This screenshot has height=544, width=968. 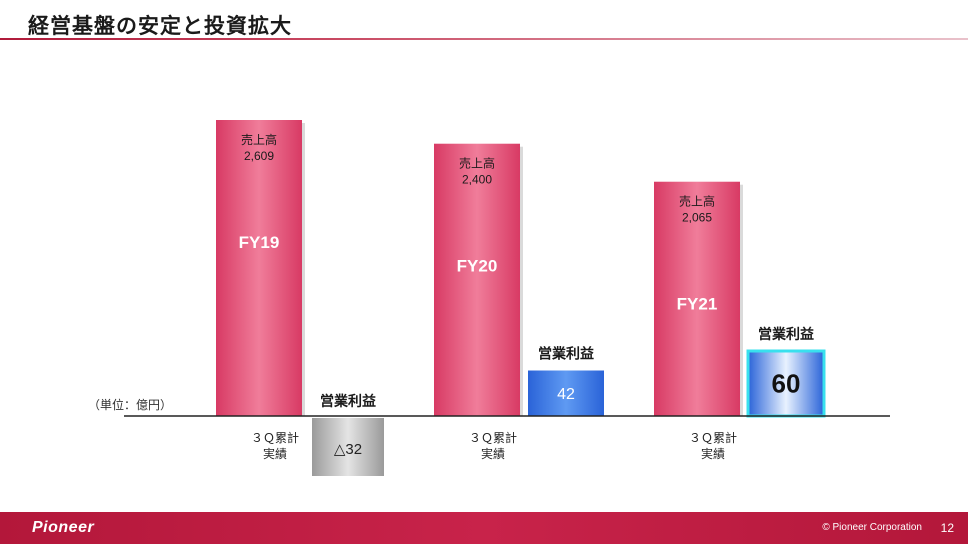 I want to click on title-divider, so click(x=484, y=39).